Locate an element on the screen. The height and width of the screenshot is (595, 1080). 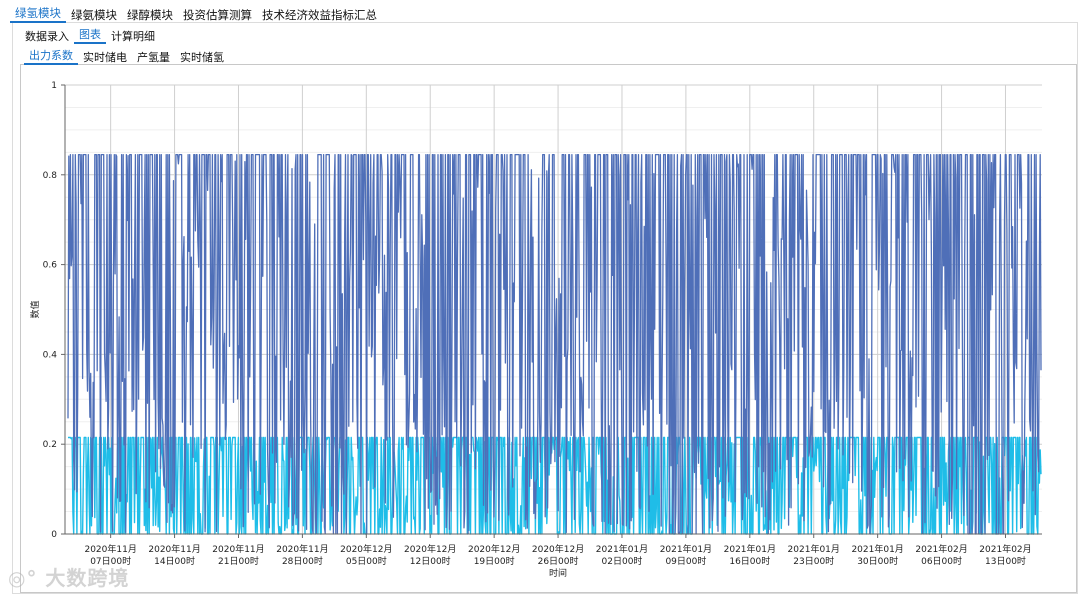
tab-charts: 图表 is located at coordinates (90, 35).